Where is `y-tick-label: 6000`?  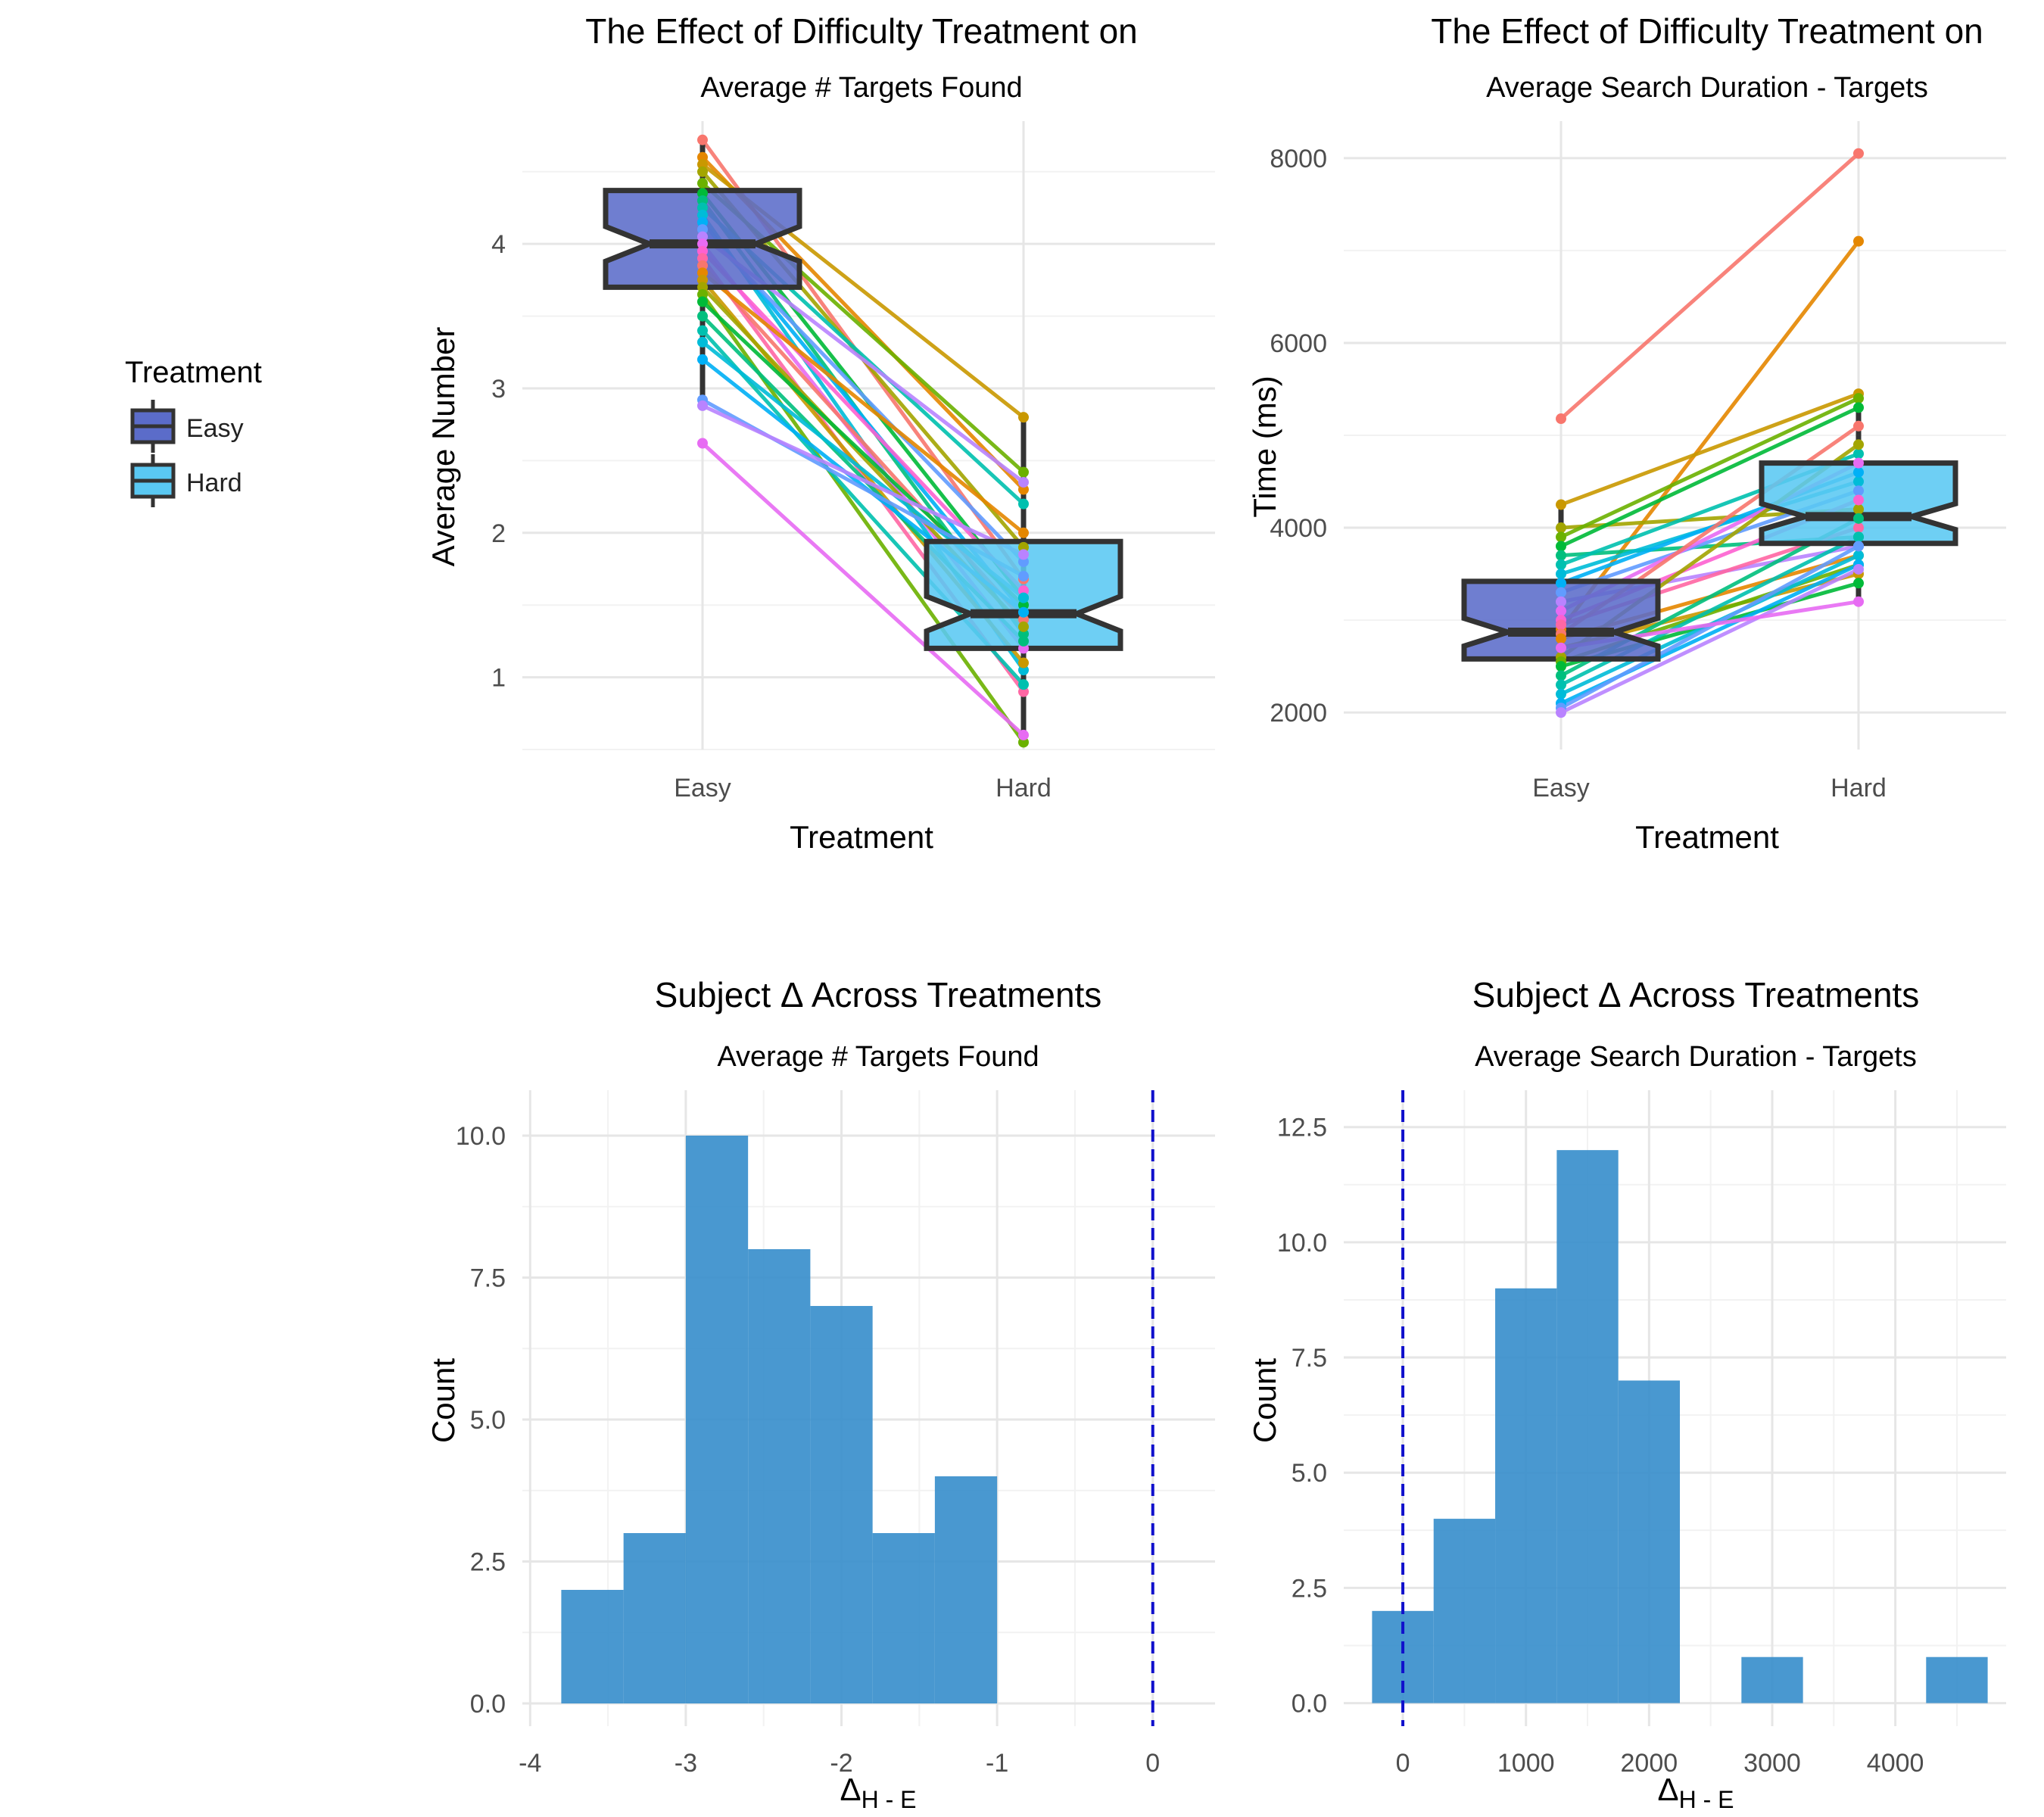
y-tick-label: 6000 is located at coordinates (1298, 343).